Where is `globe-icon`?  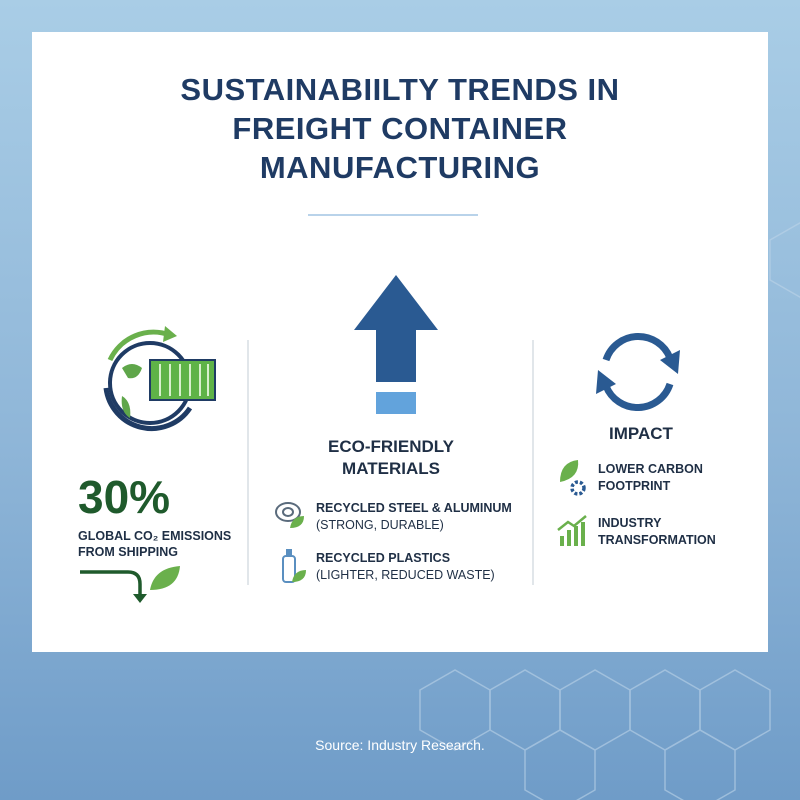 globe-icon is located at coordinates (159, 379).